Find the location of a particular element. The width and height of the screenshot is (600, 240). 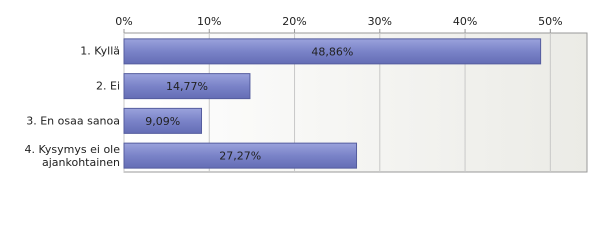

value-label: 9,09% is located at coordinates (162, 121).